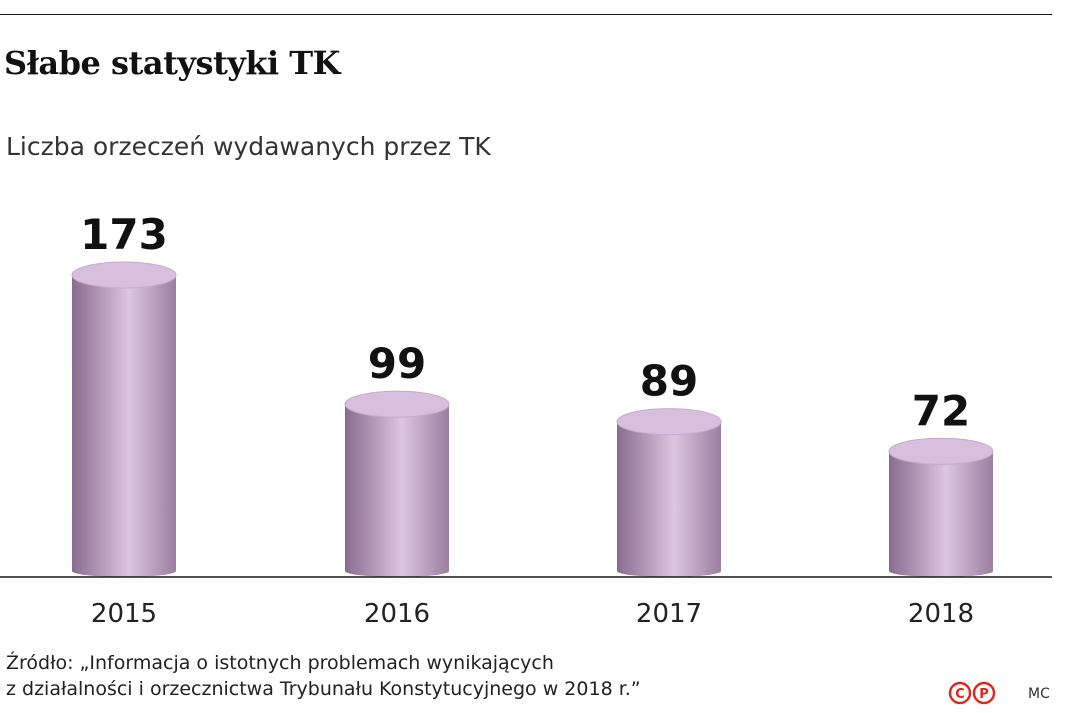 This screenshot has width=1080, height=713. What do you see at coordinates (941, 514) in the screenshot?
I see `bar-2018` at bounding box center [941, 514].